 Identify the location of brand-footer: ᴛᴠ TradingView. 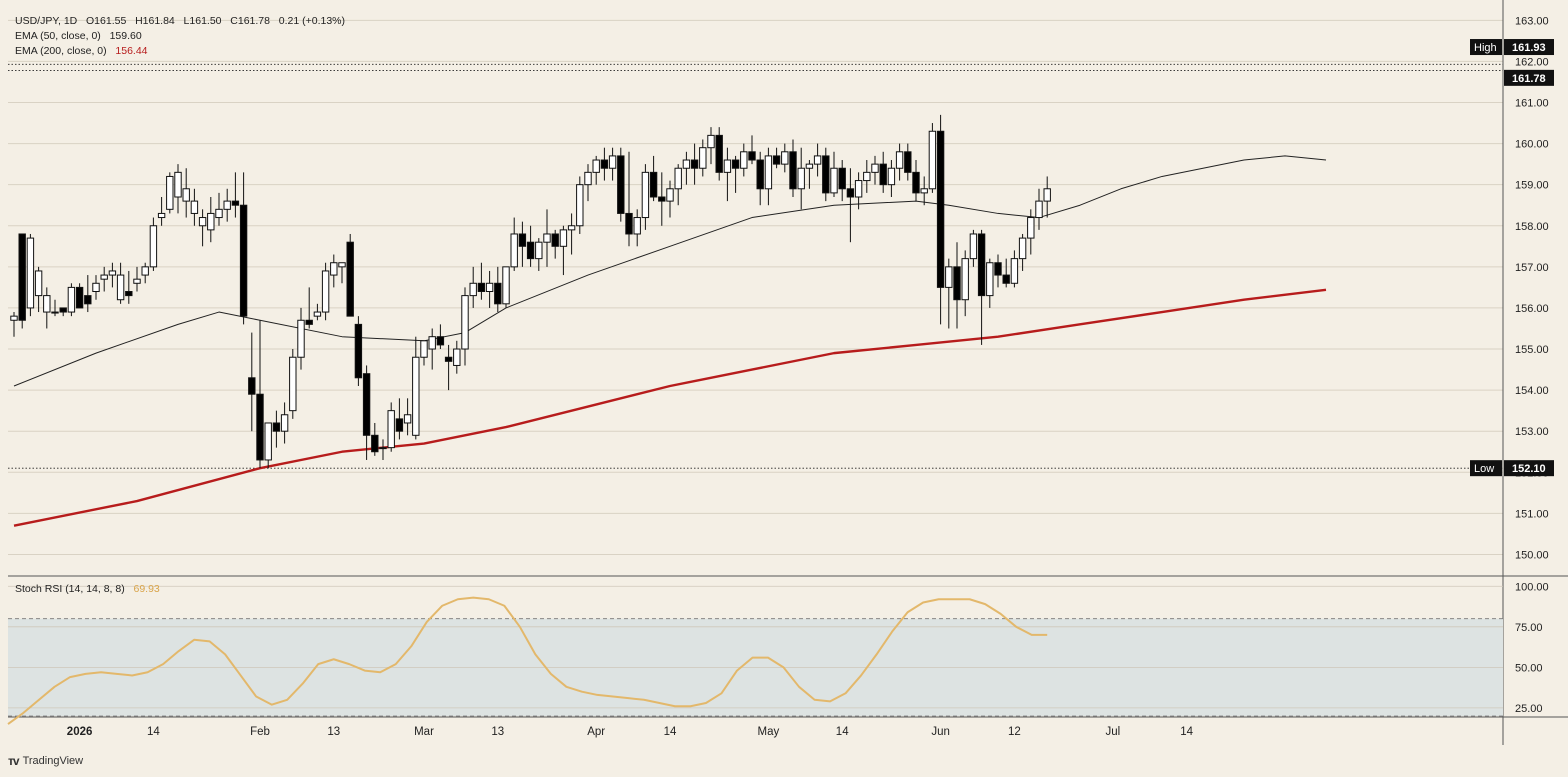
(45, 761).